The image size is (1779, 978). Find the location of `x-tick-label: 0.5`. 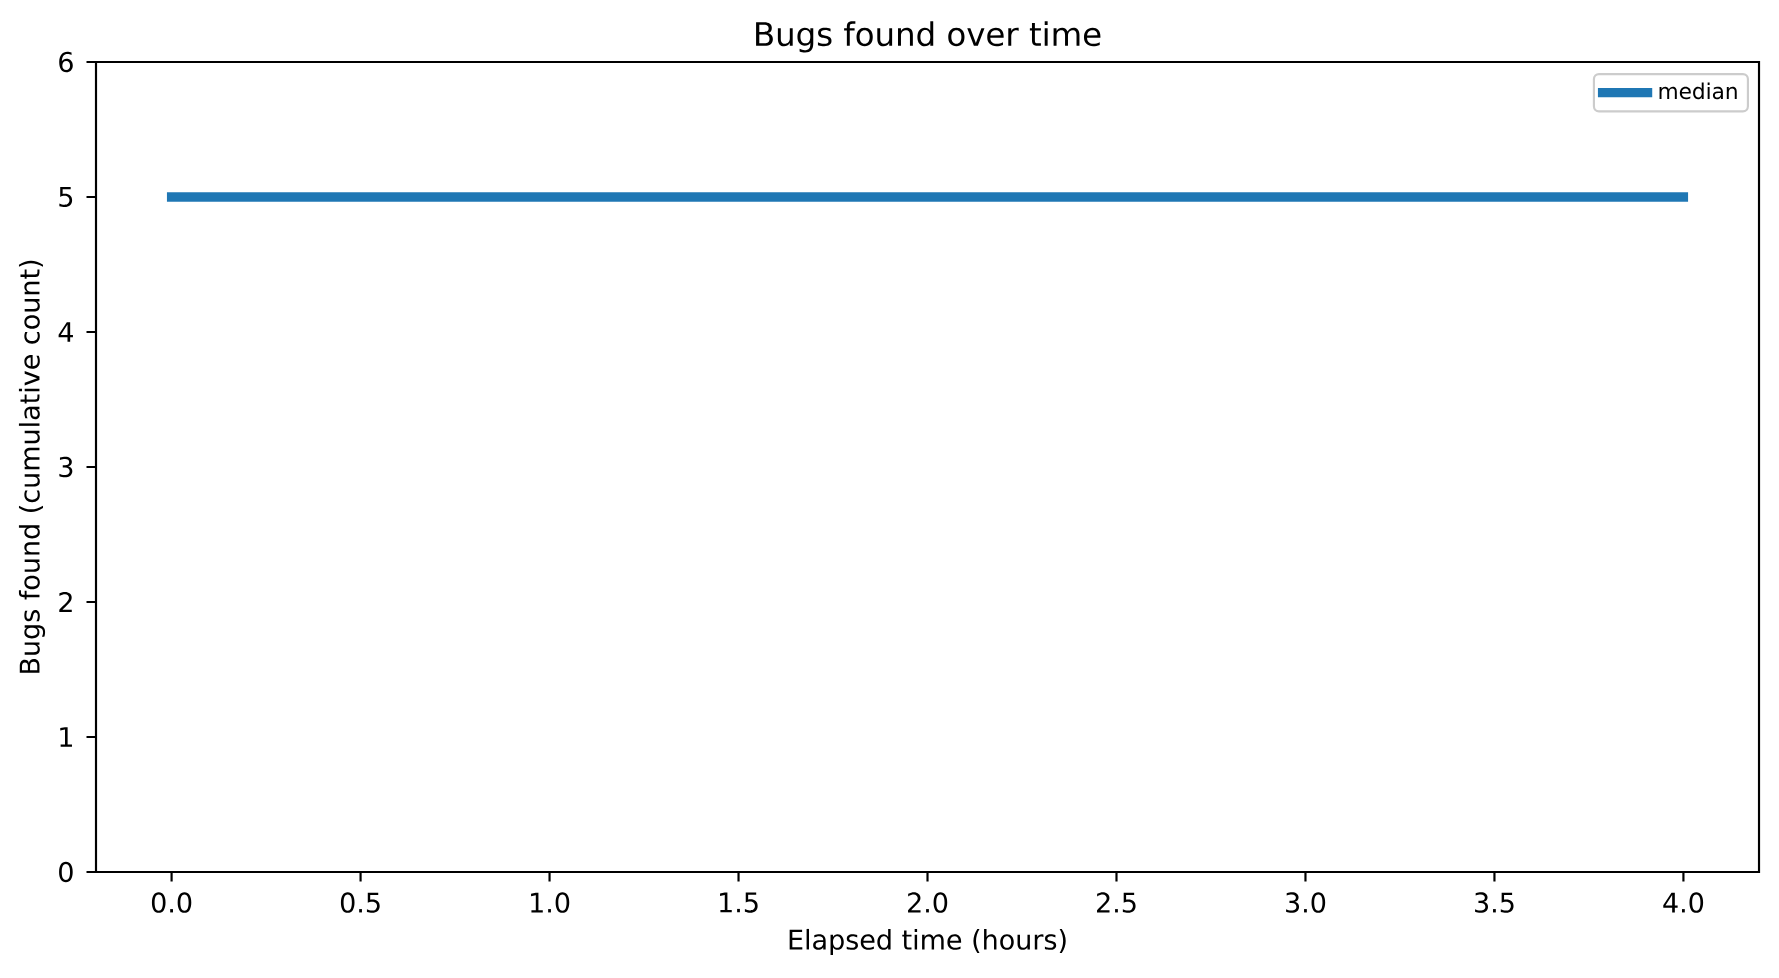

x-tick-label: 0.5 is located at coordinates (360, 902).